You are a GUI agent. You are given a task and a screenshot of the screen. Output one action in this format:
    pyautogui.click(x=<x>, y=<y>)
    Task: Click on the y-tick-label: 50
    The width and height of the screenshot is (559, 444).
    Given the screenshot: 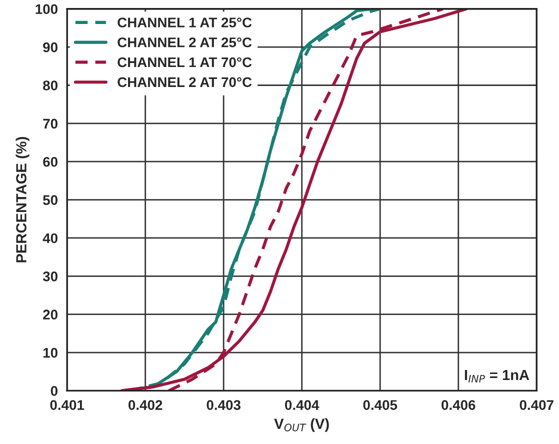 What is the action you would take?
    pyautogui.click(x=50, y=200)
    